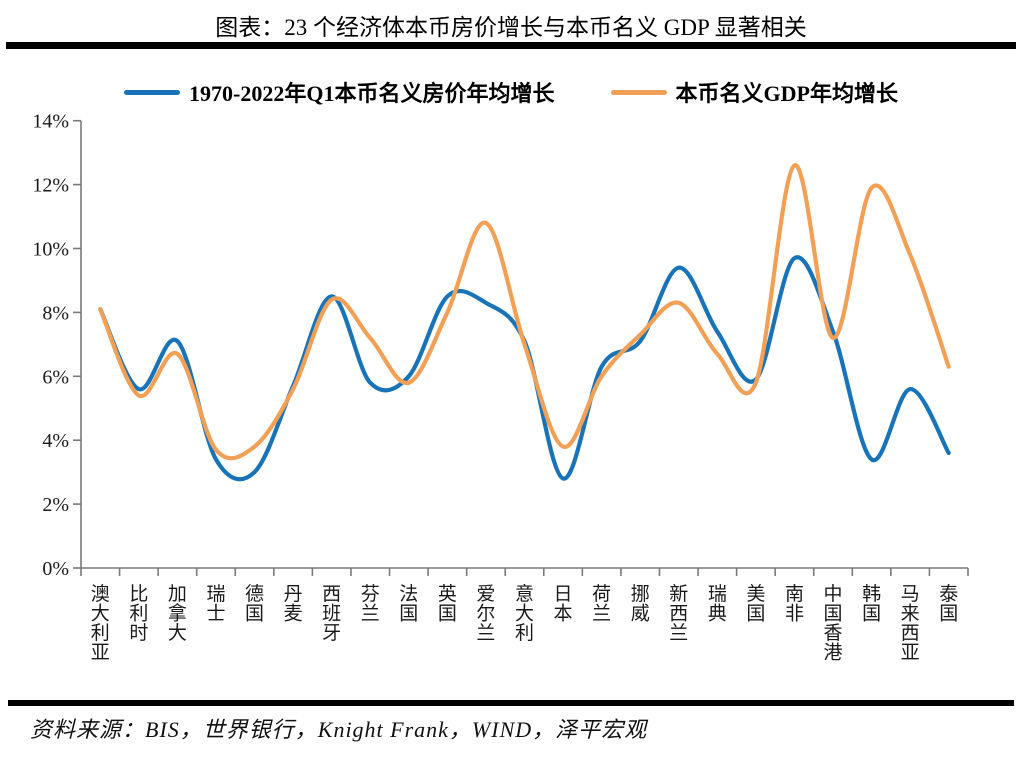 This screenshot has height=757, width=1022. I want to click on y-axis-label: 14%, so click(50, 122).